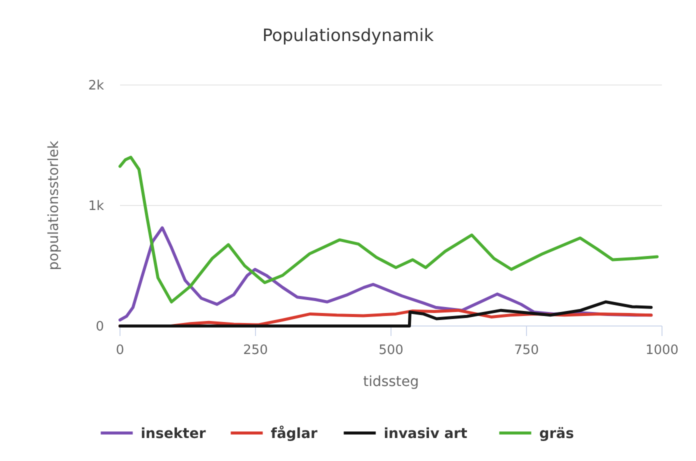 Image resolution: width=696 pixels, height=461 pixels. Describe the element at coordinates (391, 350) in the screenshot. I see `x-tick-label: 500` at that location.